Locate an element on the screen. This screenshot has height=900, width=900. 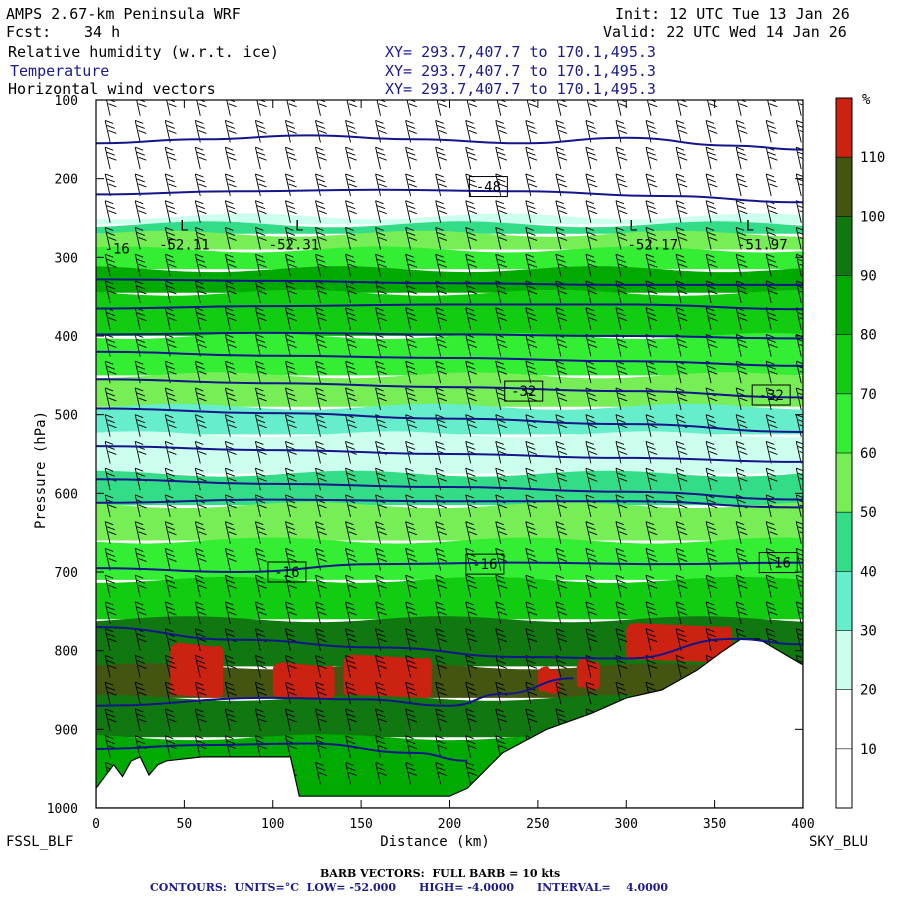
x-tick-label: 250 is located at coordinates (537, 824).